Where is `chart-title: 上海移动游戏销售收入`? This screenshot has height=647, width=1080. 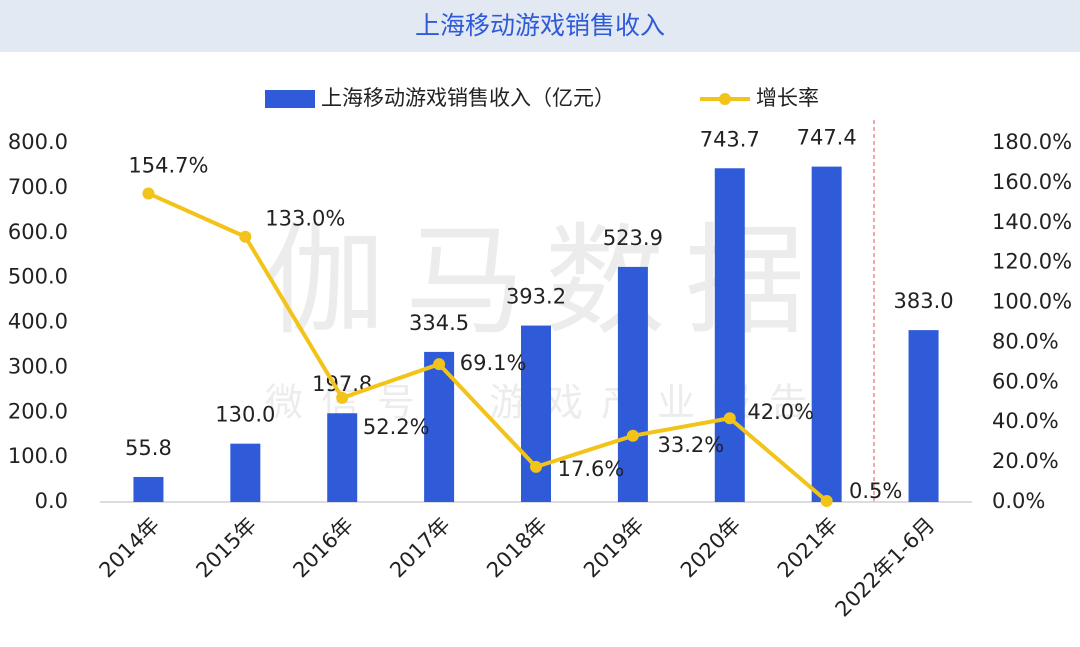
chart-title: 上海移动游戏销售收入 is located at coordinates (540, 25).